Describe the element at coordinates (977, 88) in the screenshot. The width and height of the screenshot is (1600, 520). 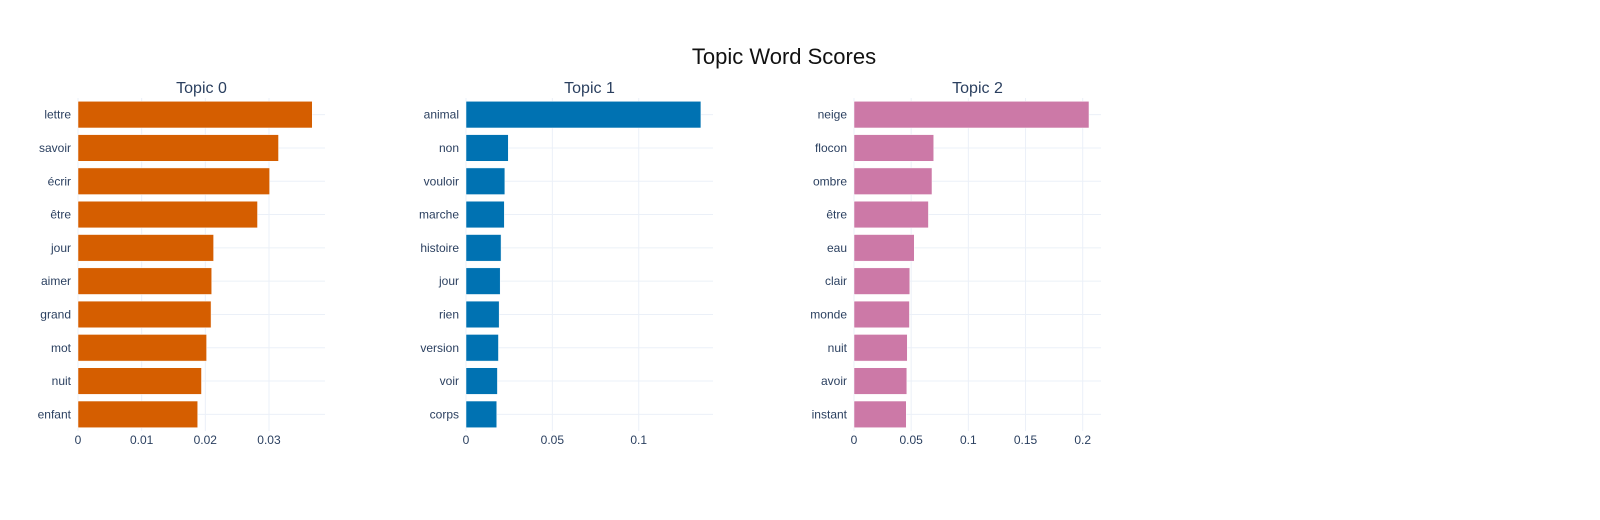
I see `subplot-title: Topic 2` at that location.